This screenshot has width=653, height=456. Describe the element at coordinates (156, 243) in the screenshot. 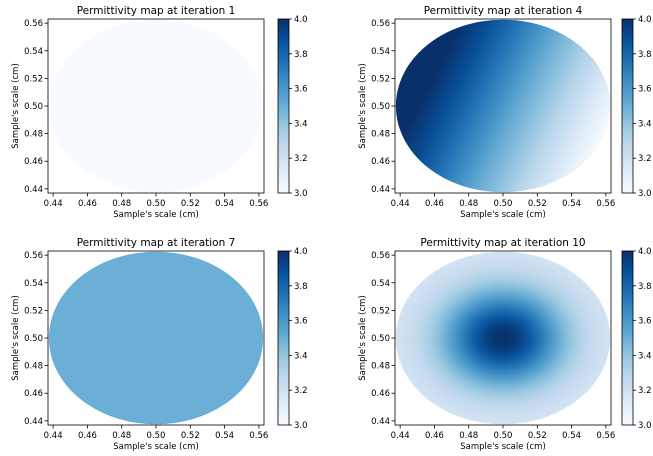

I see `chart-title: Permittivity map at iteration 7` at that location.